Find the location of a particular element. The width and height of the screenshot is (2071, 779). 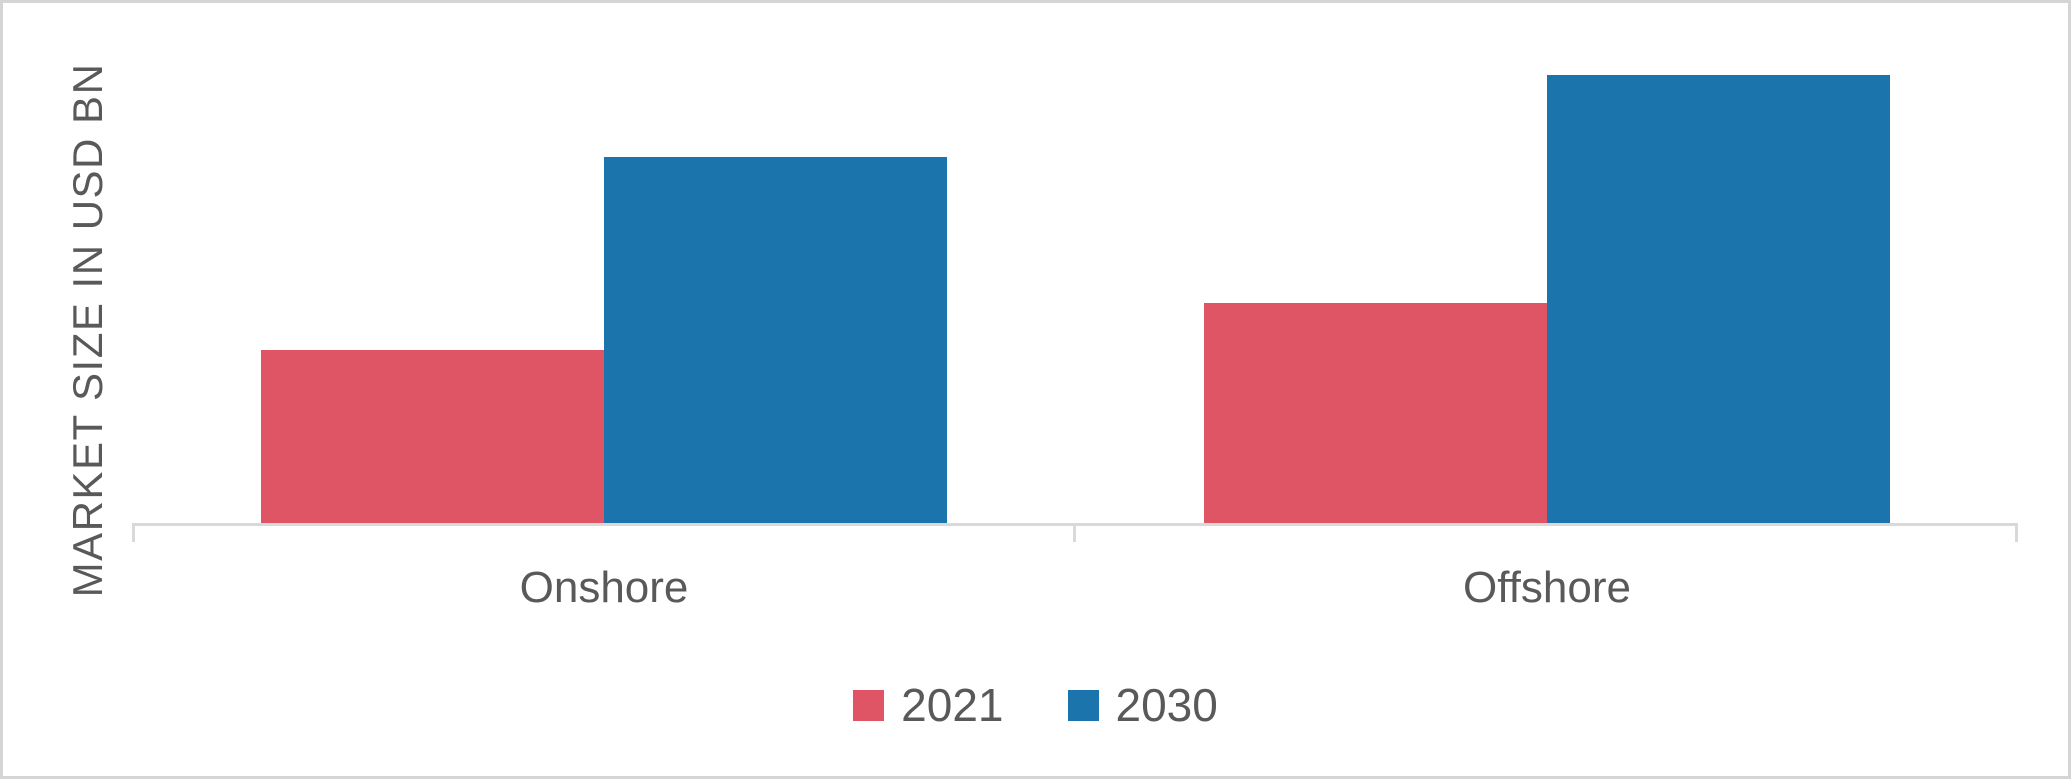

bar-onshore-2021 is located at coordinates (432, 437).